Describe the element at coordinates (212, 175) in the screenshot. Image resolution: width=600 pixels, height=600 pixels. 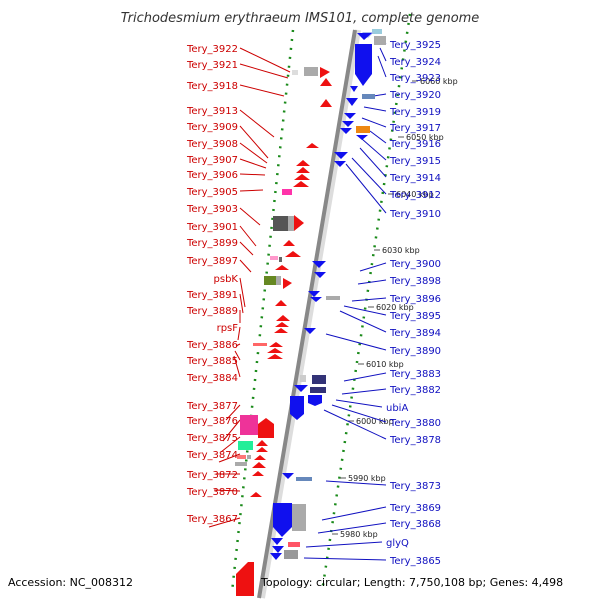
I see `gene-label-left: Tery_3906` at that location.